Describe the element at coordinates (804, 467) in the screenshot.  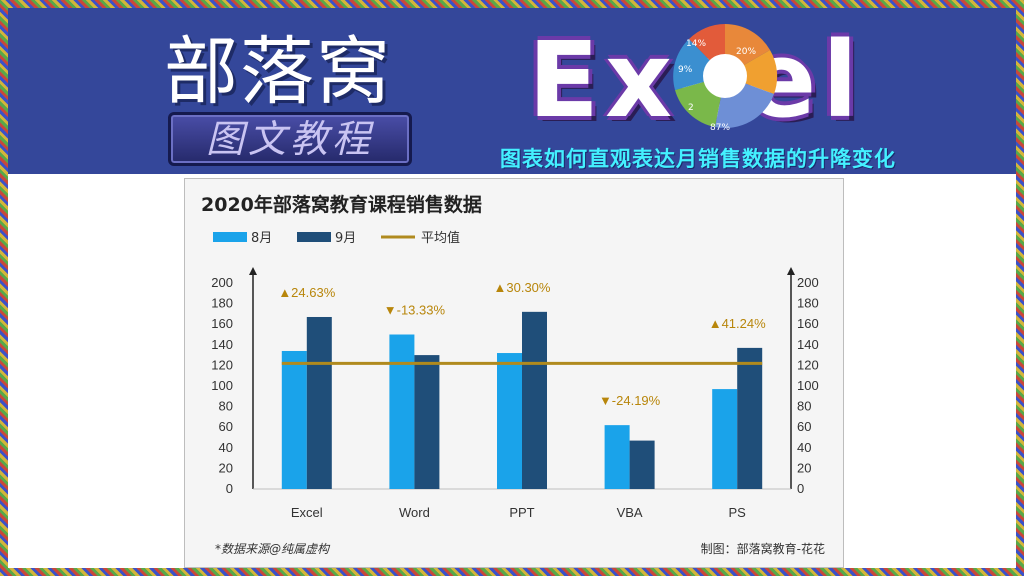
I see `y-tick-label-right: 20` at that location.